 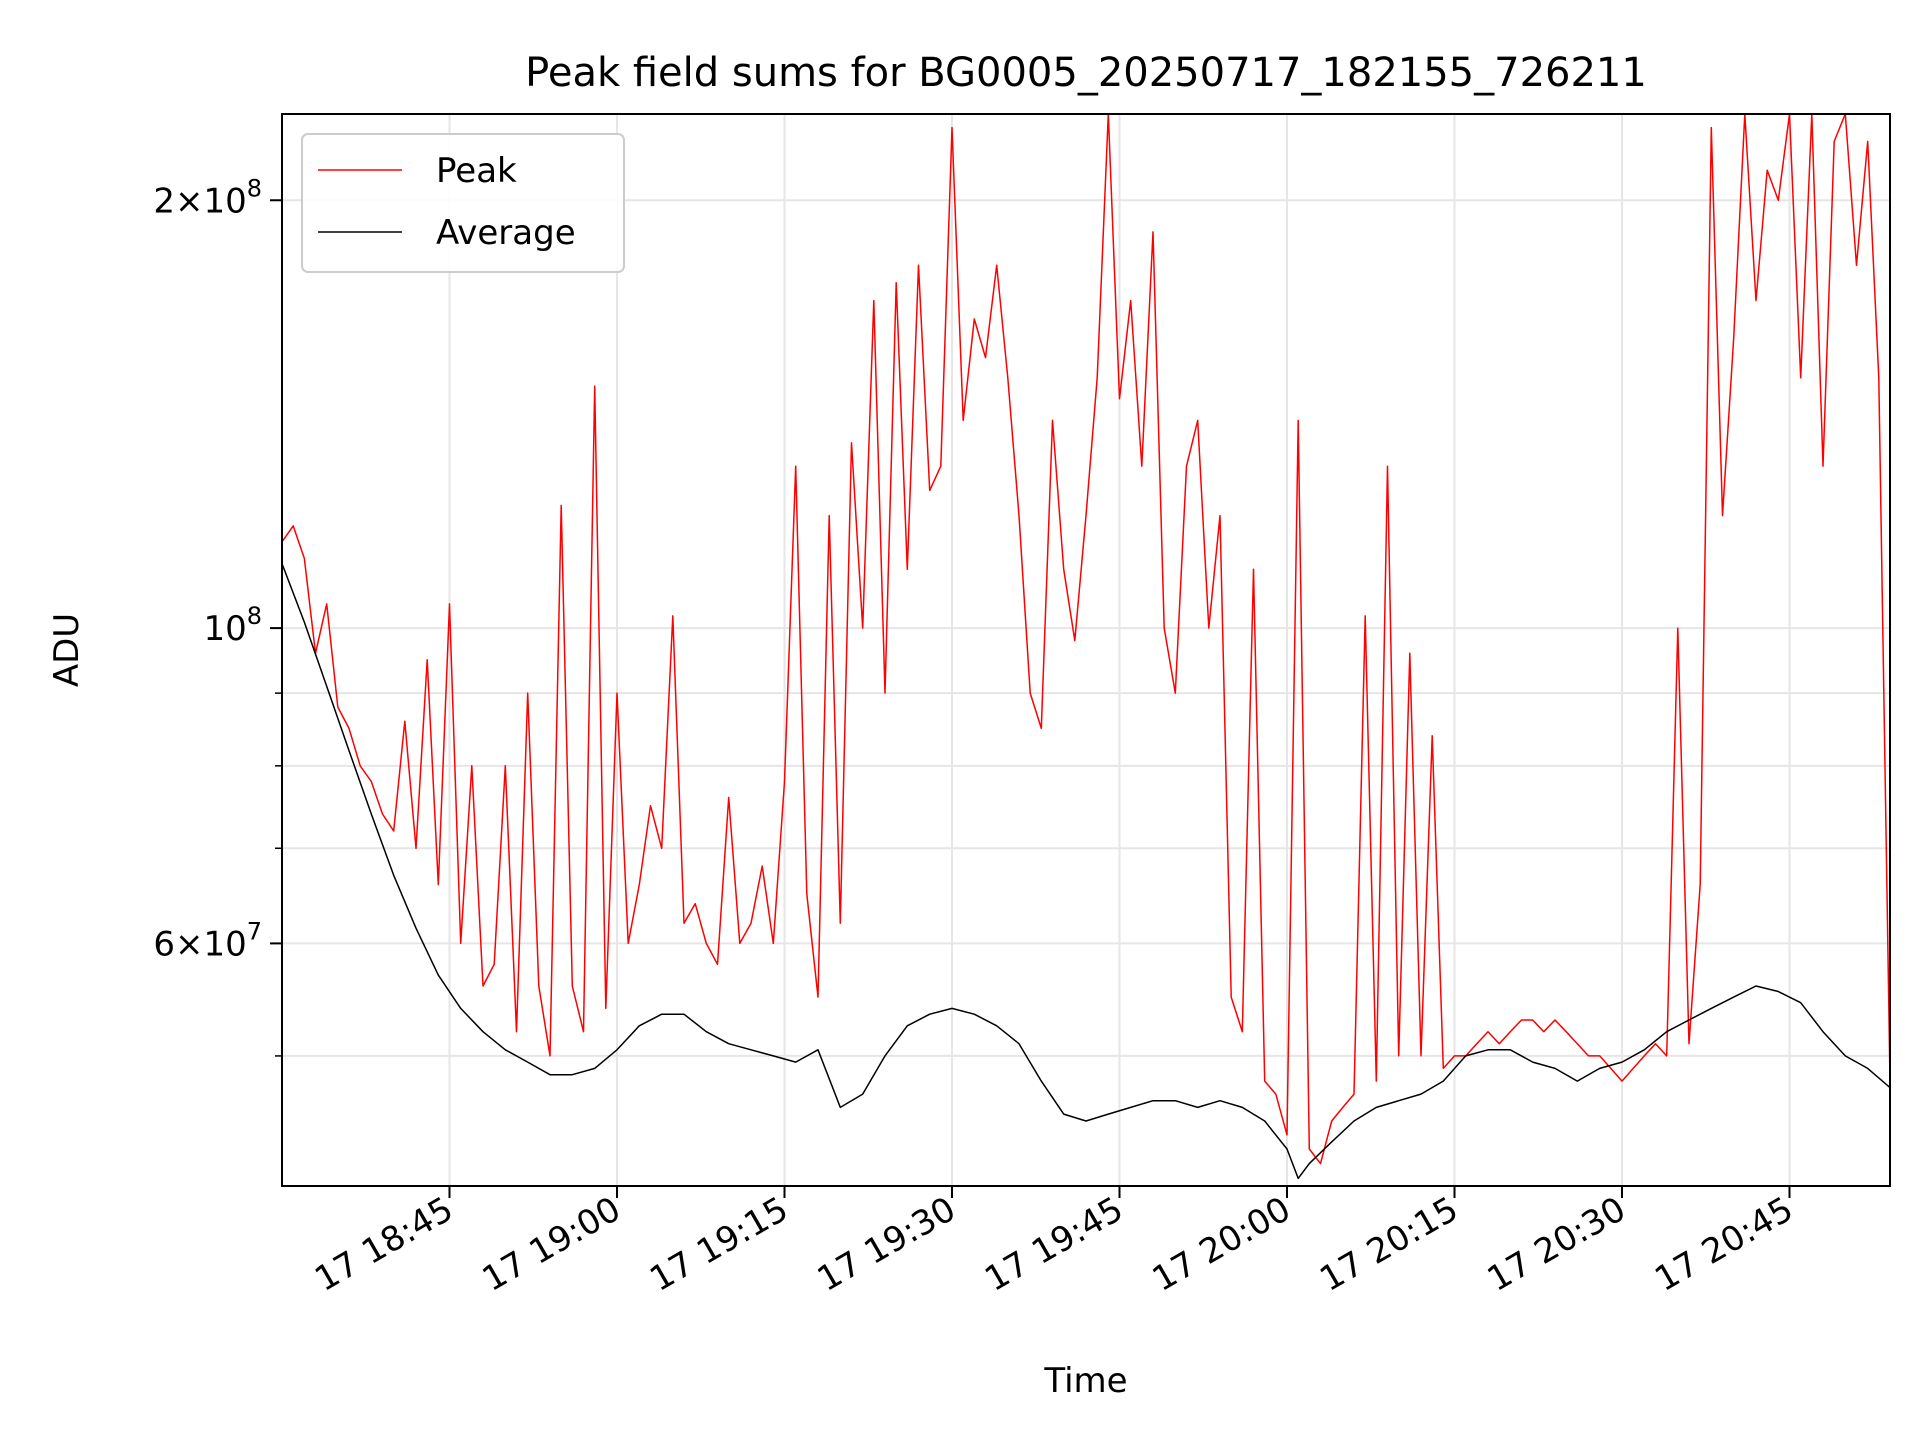 I want to click on legend-label-average: Average, so click(x=506, y=233).